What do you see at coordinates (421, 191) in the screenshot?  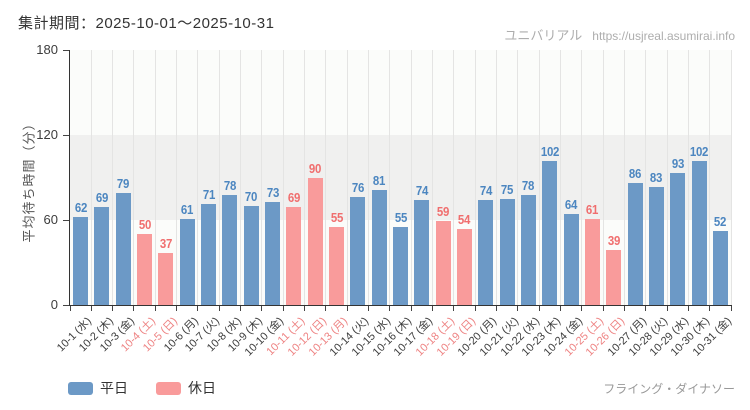 I see `bar-value-label: 74` at bounding box center [421, 191].